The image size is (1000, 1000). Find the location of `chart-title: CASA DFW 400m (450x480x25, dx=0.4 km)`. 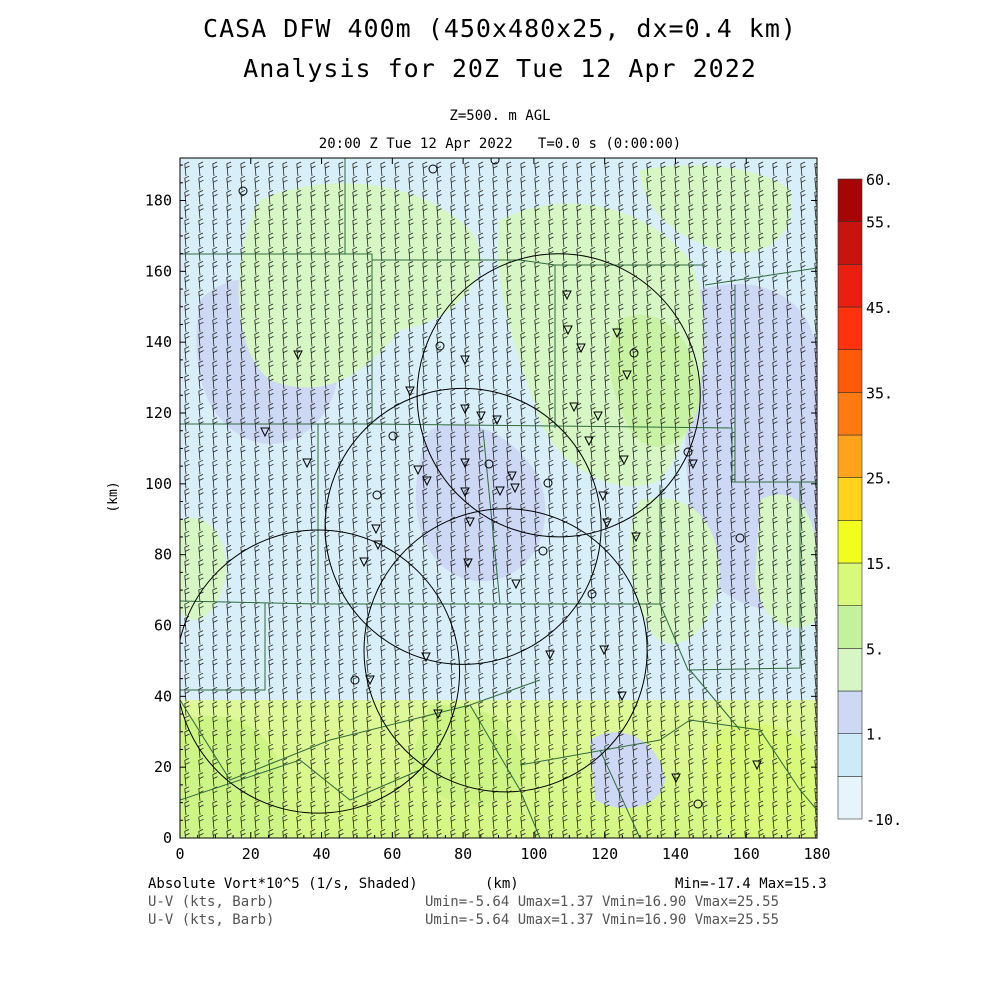

chart-title: CASA DFW 400m (450x480x25, dx=0.4 km) is located at coordinates (500, 28).